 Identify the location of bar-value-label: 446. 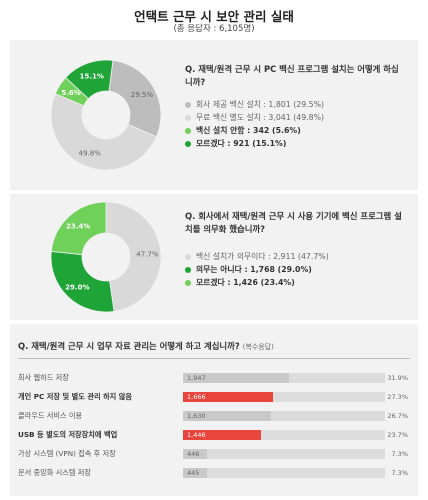
(193, 454).